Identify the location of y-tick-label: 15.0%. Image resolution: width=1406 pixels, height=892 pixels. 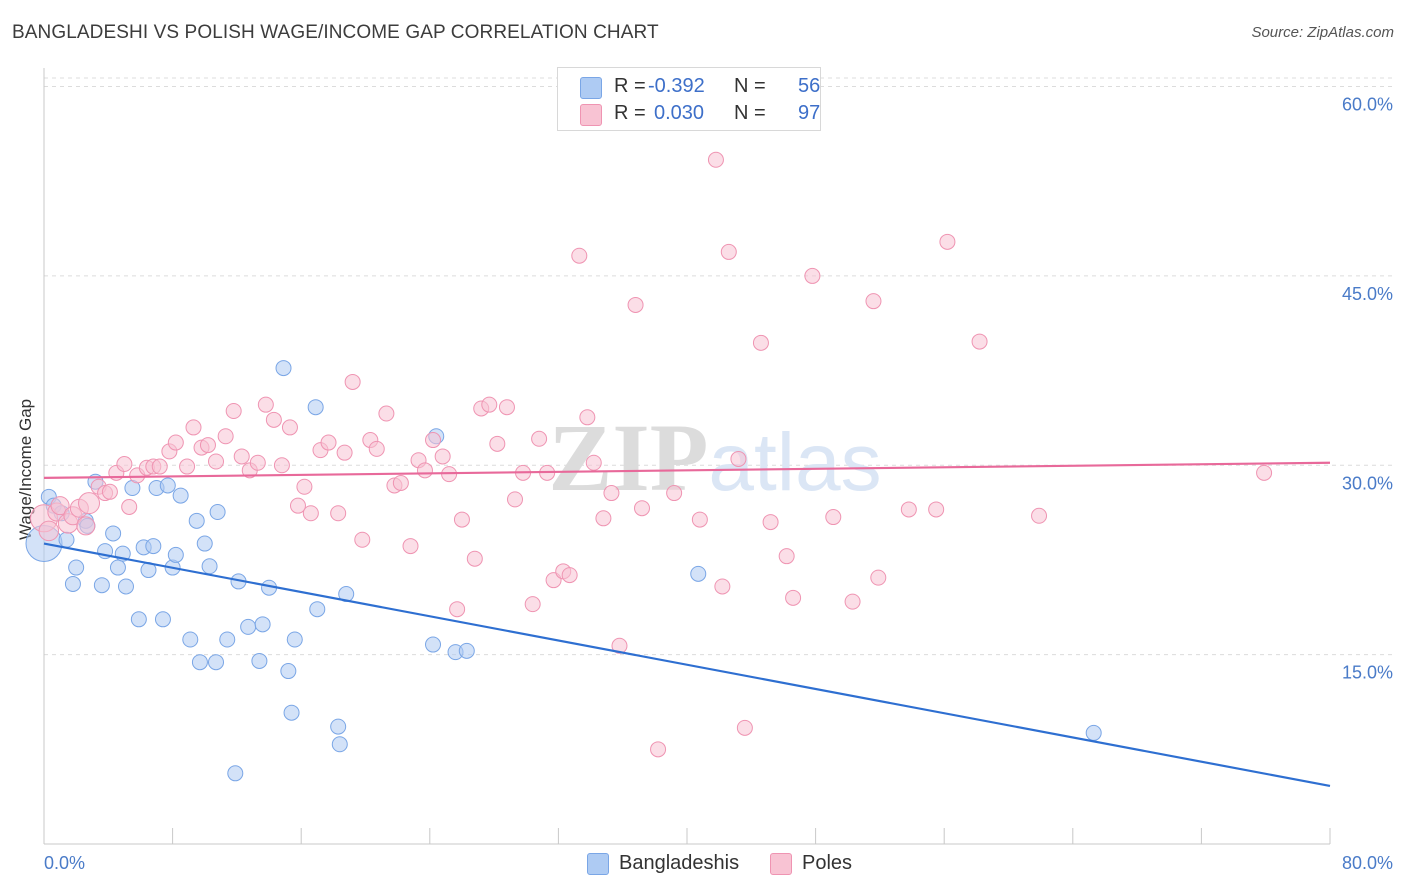
(1367, 673).